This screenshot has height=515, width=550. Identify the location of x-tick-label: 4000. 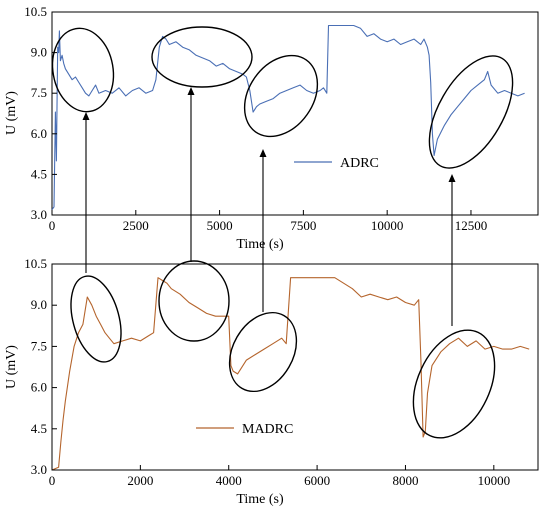
(229, 480).